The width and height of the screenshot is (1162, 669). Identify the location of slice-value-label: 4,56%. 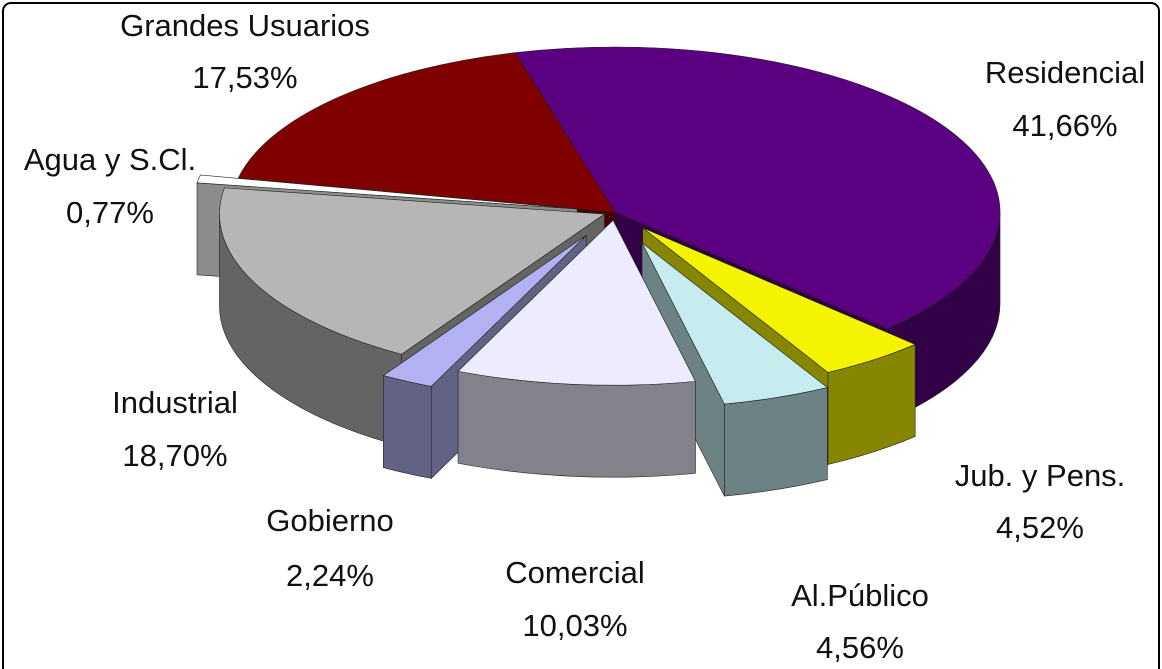
(860, 647).